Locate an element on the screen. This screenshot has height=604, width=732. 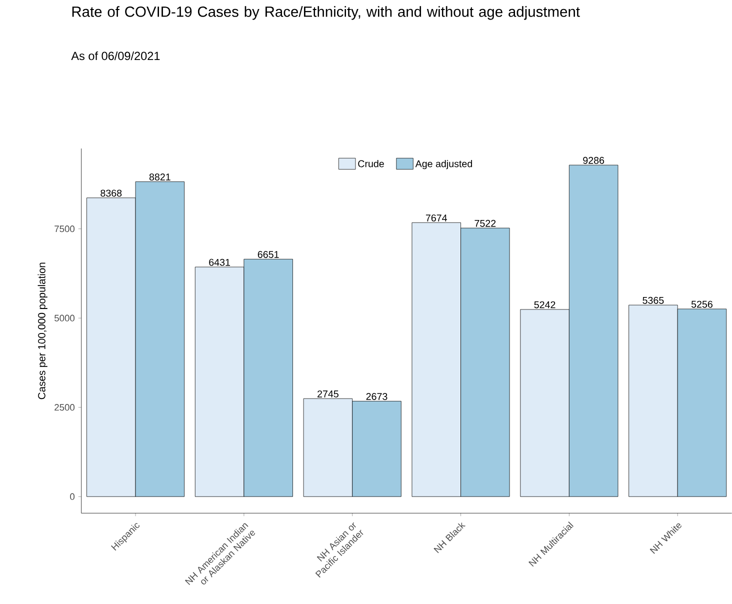
data-label: 7674 is located at coordinates (437, 218).